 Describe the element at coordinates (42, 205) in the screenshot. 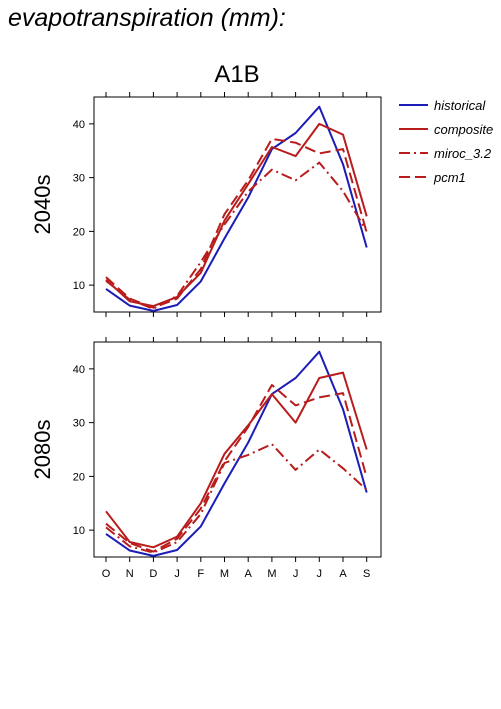

I see `y-axis-label: 2040s` at that location.